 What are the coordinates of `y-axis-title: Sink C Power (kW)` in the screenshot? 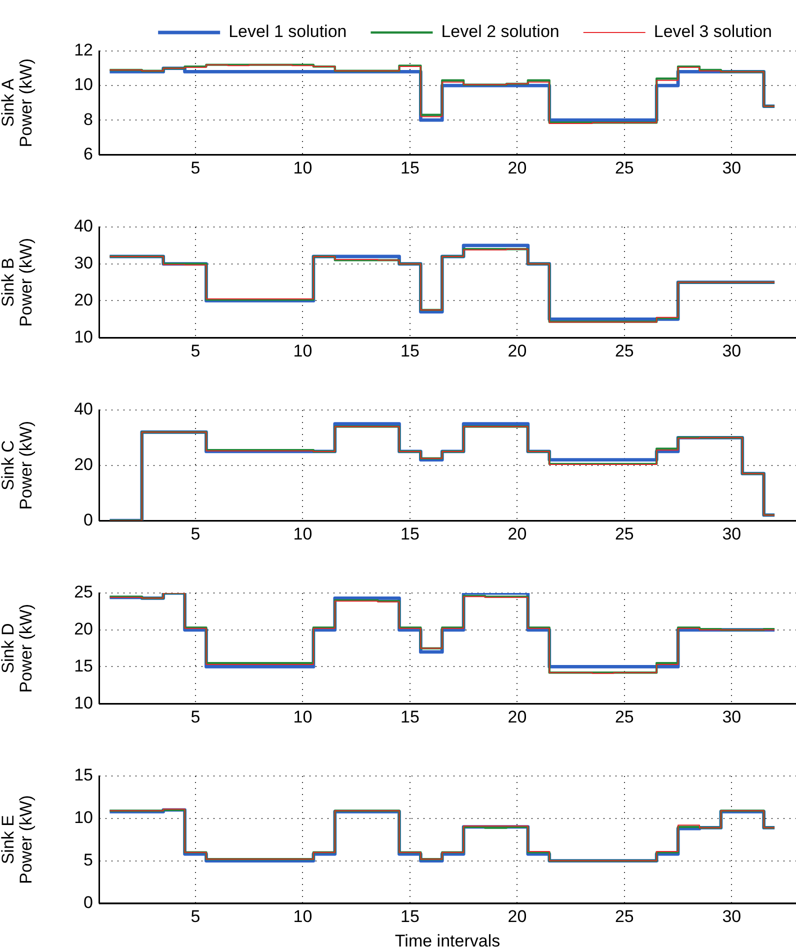 It's located at (18, 465).